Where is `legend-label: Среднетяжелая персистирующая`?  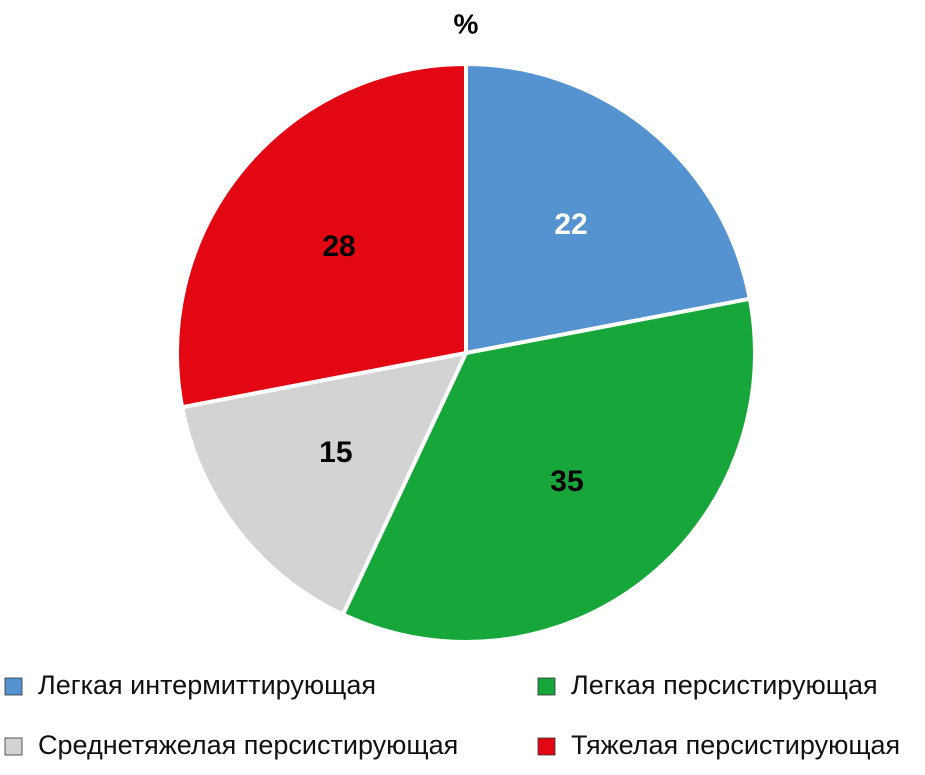 legend-label: Среднетяжелая персистирующая is located at coordinates (248, 745).